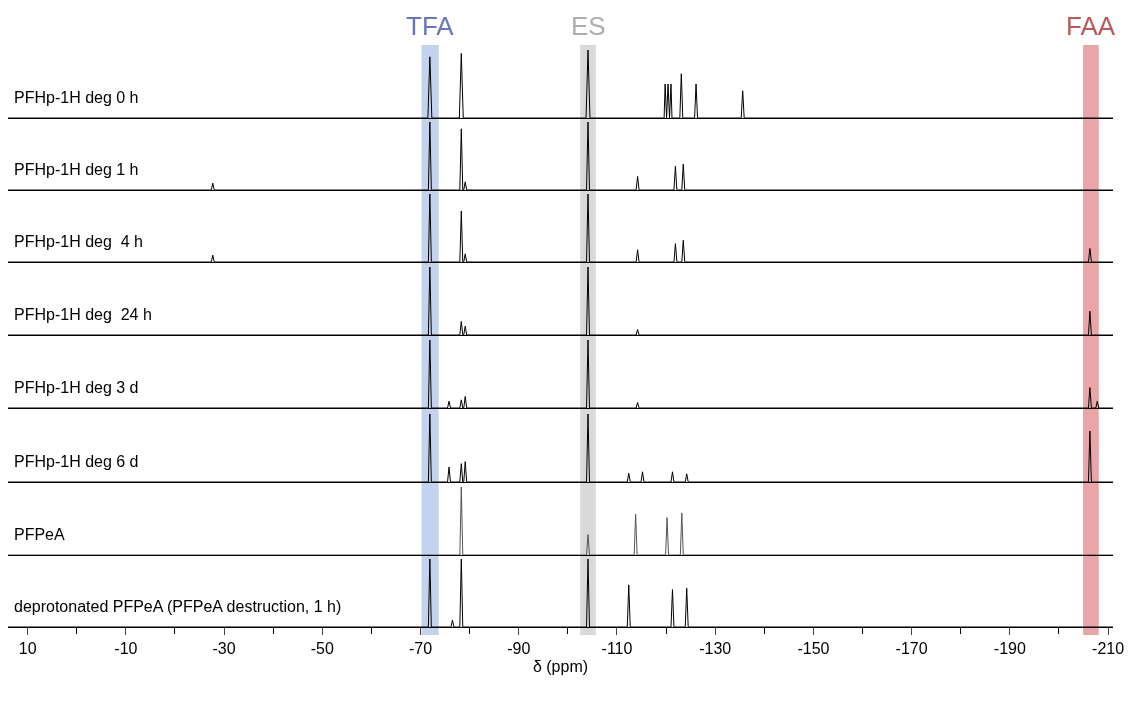 This screenshot has width=1135, height=725. I want to click on series-label: PFHp-1H deg 4 h, so click(78, 241).